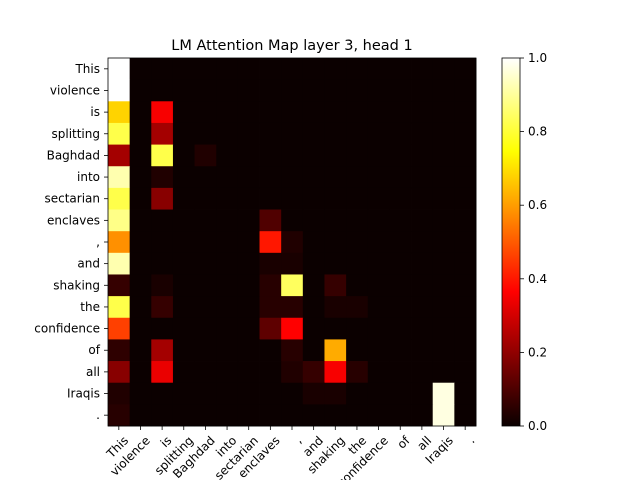 The image size is (640, 484). Describe the element at coordinates (87, 69) in the screenshot. I see `y-tick-label: This` at that location.